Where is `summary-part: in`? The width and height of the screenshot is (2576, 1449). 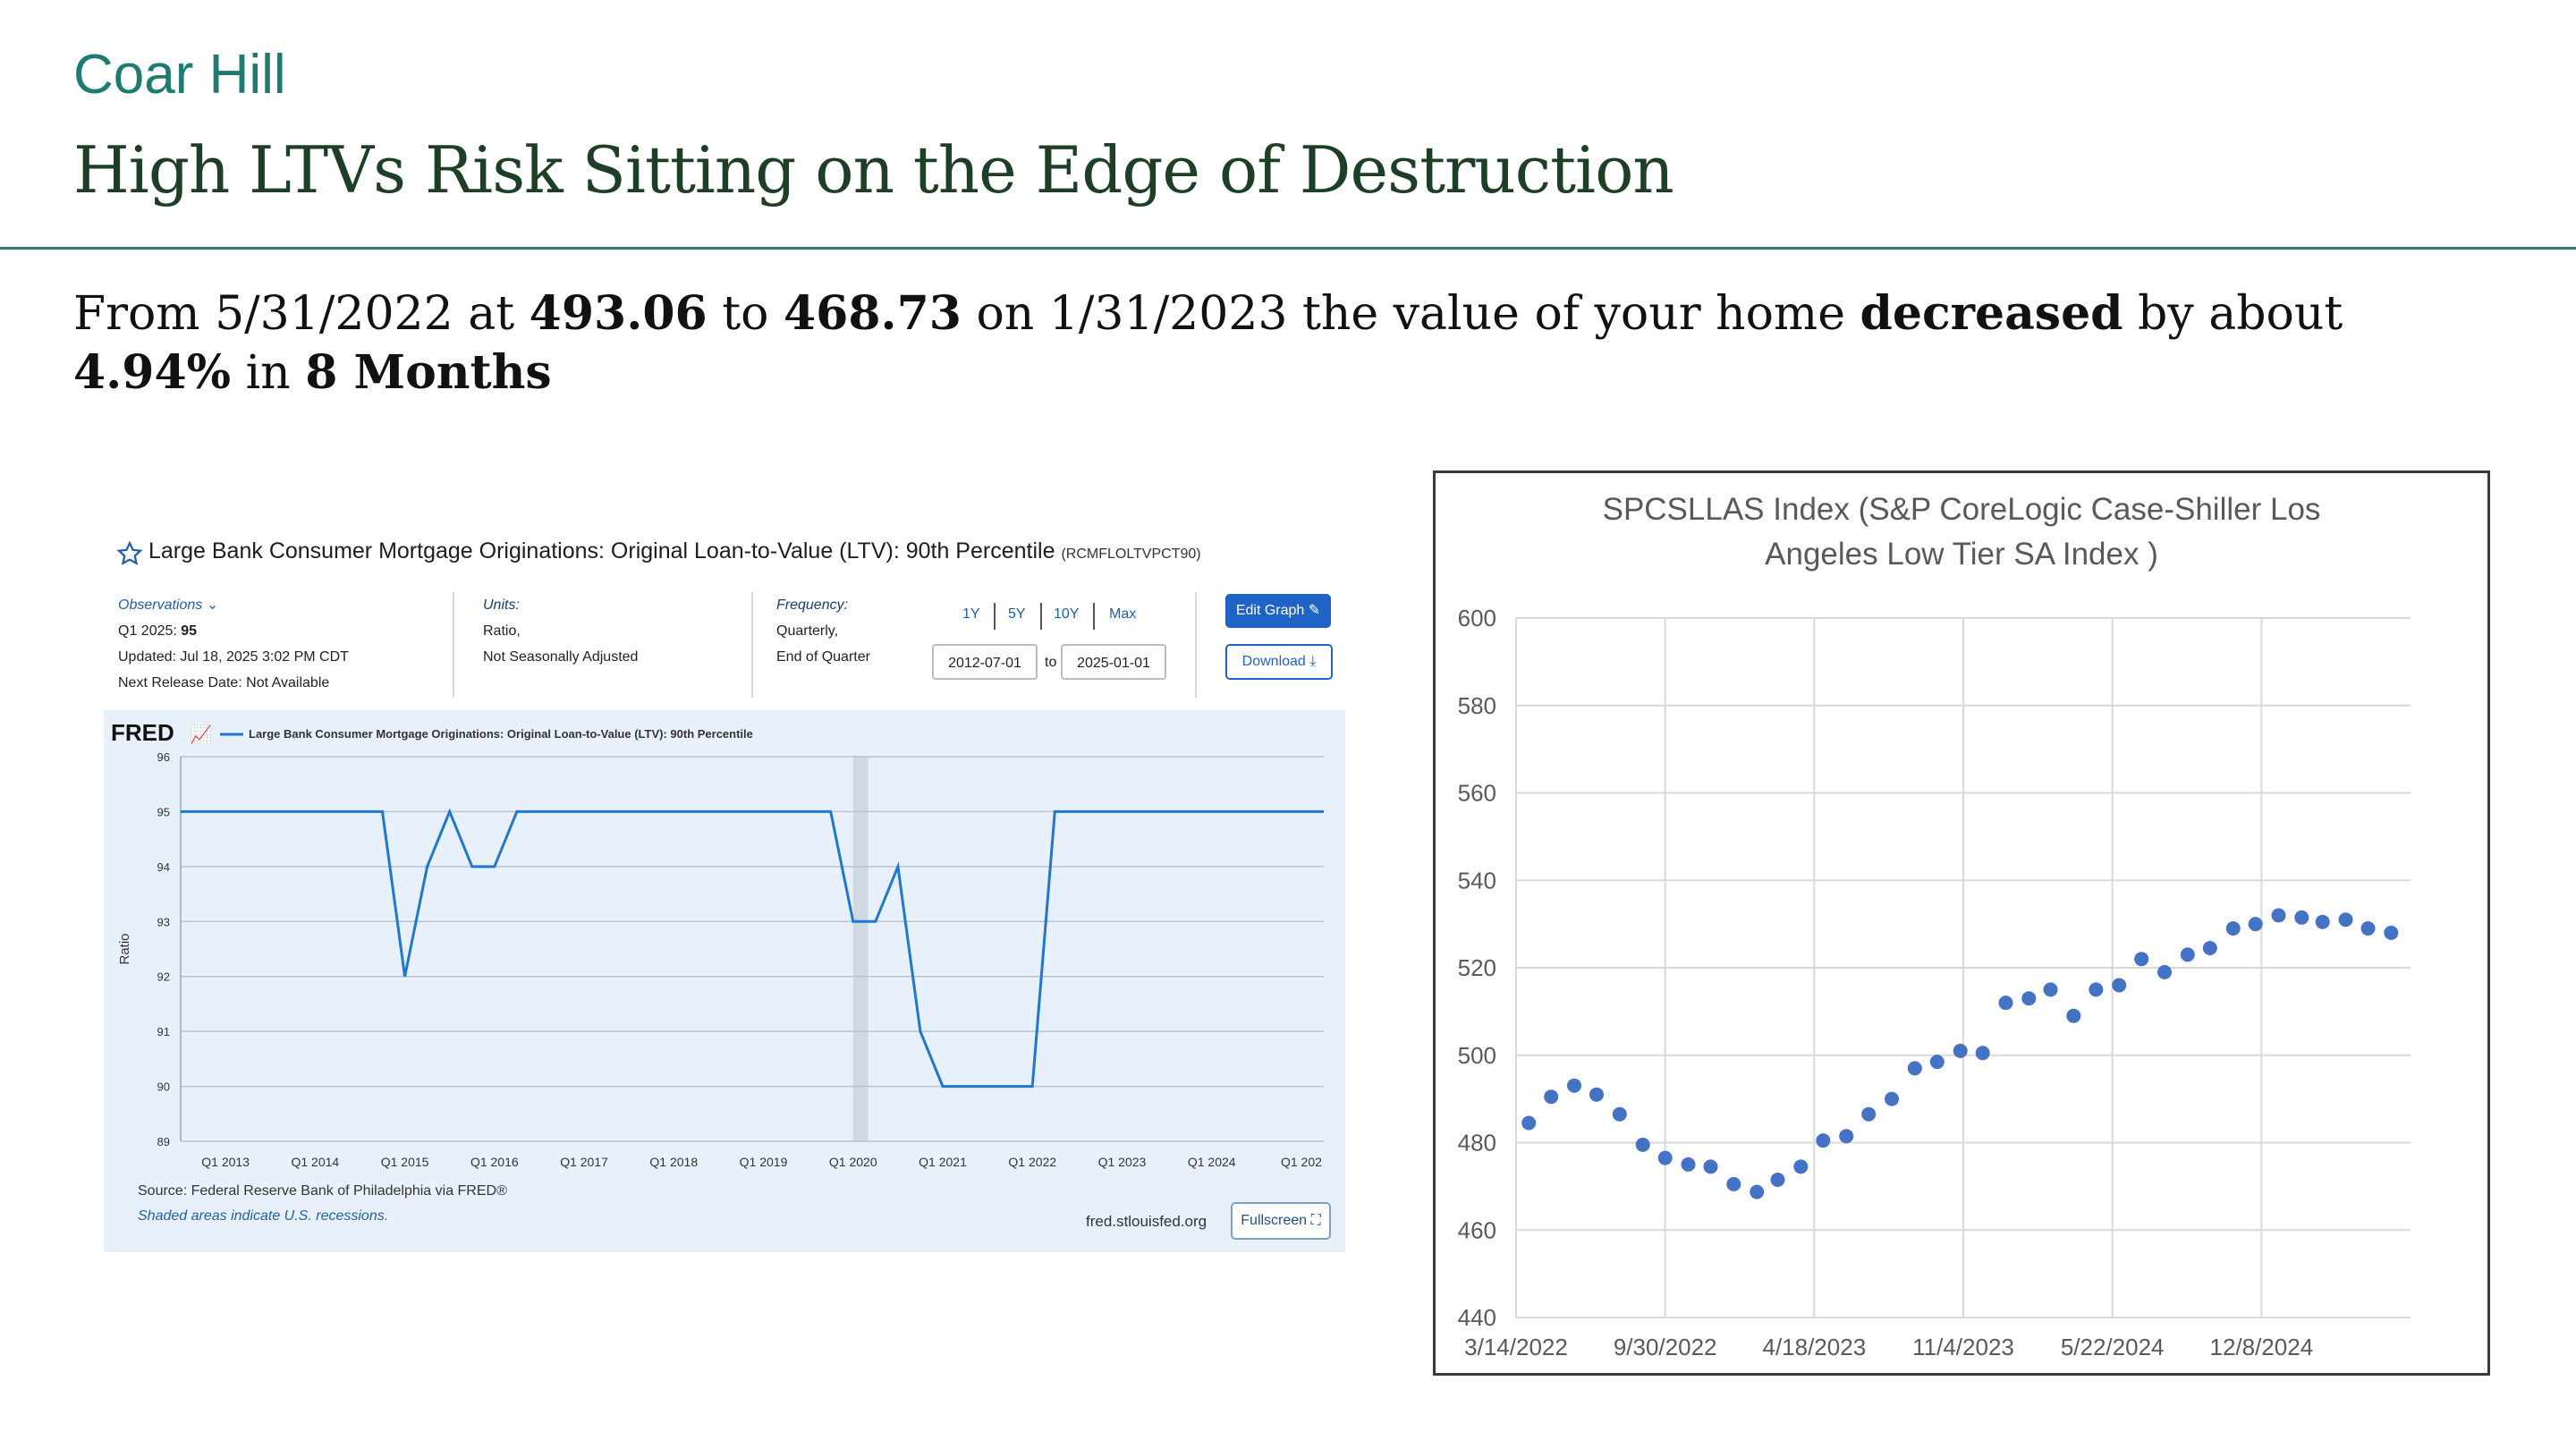 summary-part: in is located at coordinates (268, 373).